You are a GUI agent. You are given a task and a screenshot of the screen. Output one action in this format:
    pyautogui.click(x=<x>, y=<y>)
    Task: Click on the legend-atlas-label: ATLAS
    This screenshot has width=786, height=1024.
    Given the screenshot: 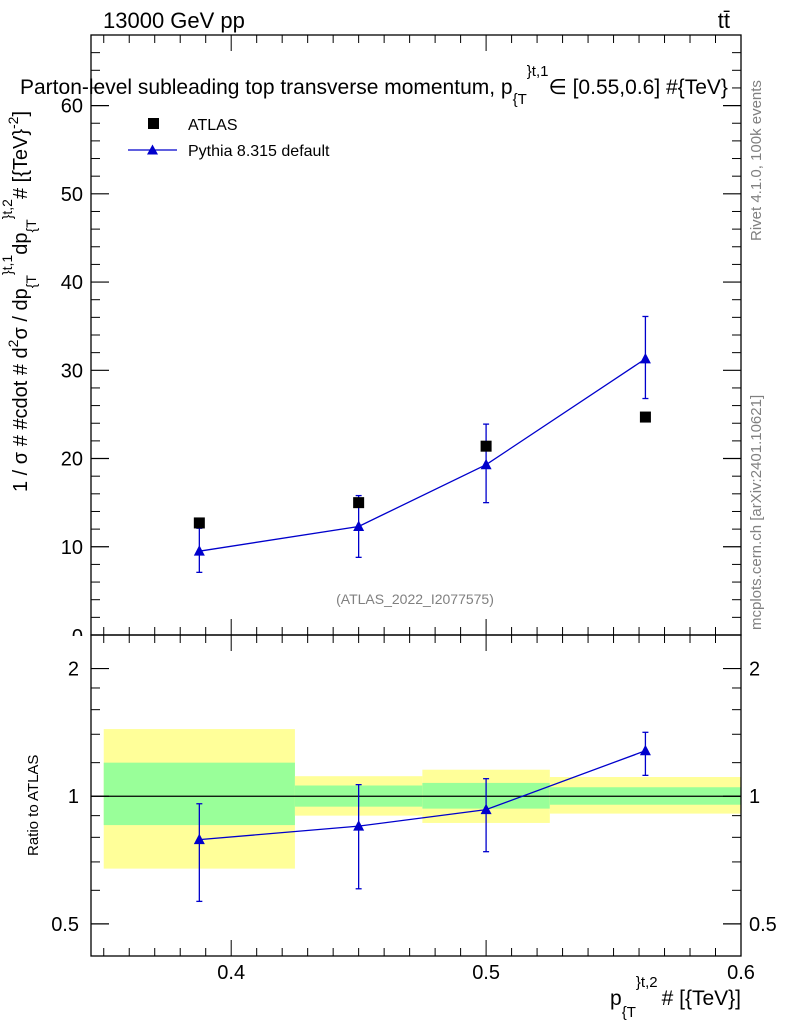 What is the action you would take?
    pyautogui.click(x=213, y=125)
    